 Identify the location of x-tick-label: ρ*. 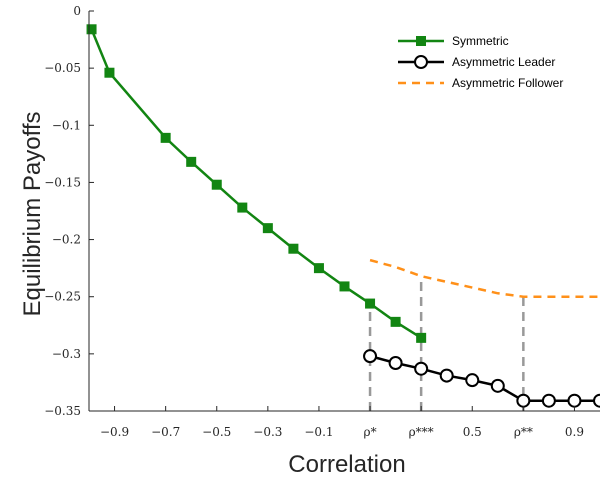
(370, 432).